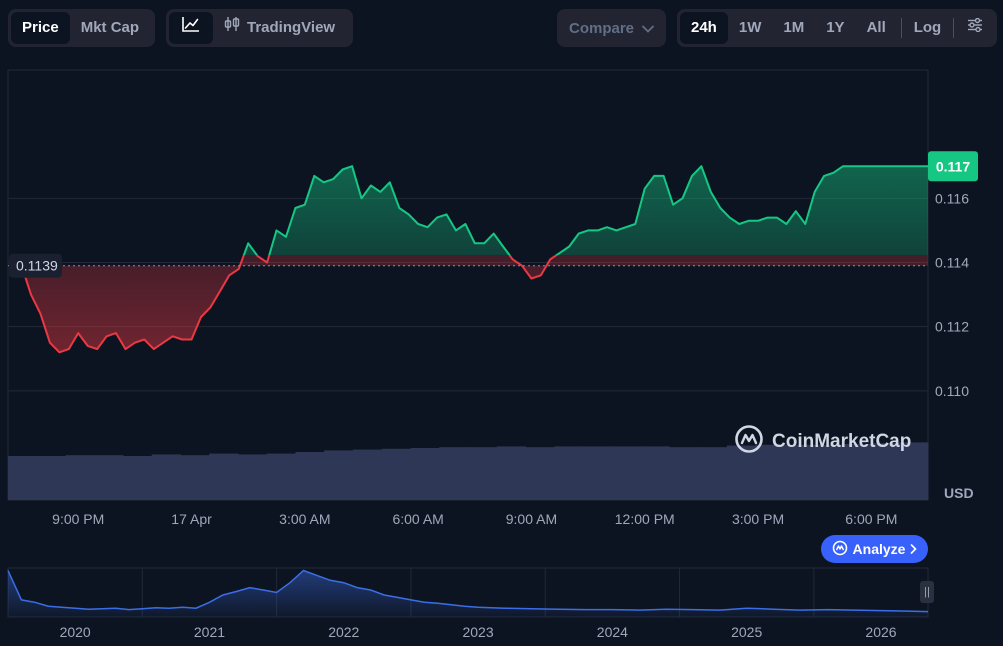 Image resolution: width=1003 pixels, height=646 pixels. I want to click on view-tabs: Price Mkt Cap, so click(81, 28).